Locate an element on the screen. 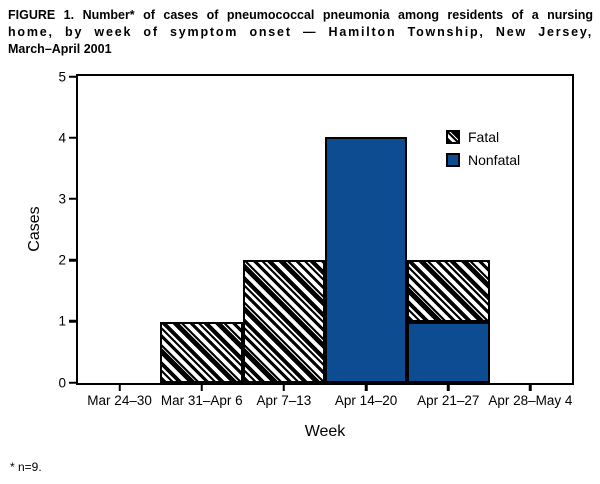 The width and height of the screenshot is (600, 484). legend-item-fatal: Fatal is located at coordinates (483, 137).